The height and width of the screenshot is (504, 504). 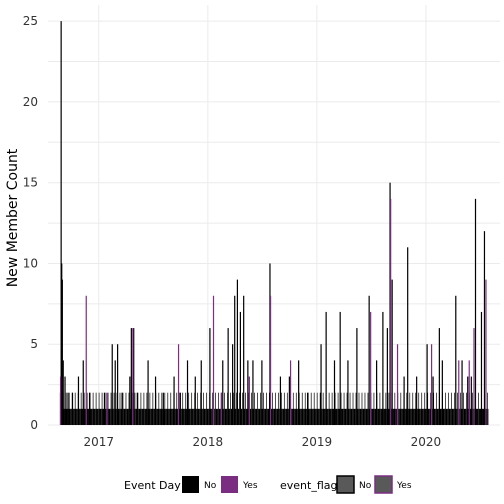 What do you see at coordinates (30, 102) in the screenshot?
I see `y-tick-label: 20` at bounding box center [30, 102].